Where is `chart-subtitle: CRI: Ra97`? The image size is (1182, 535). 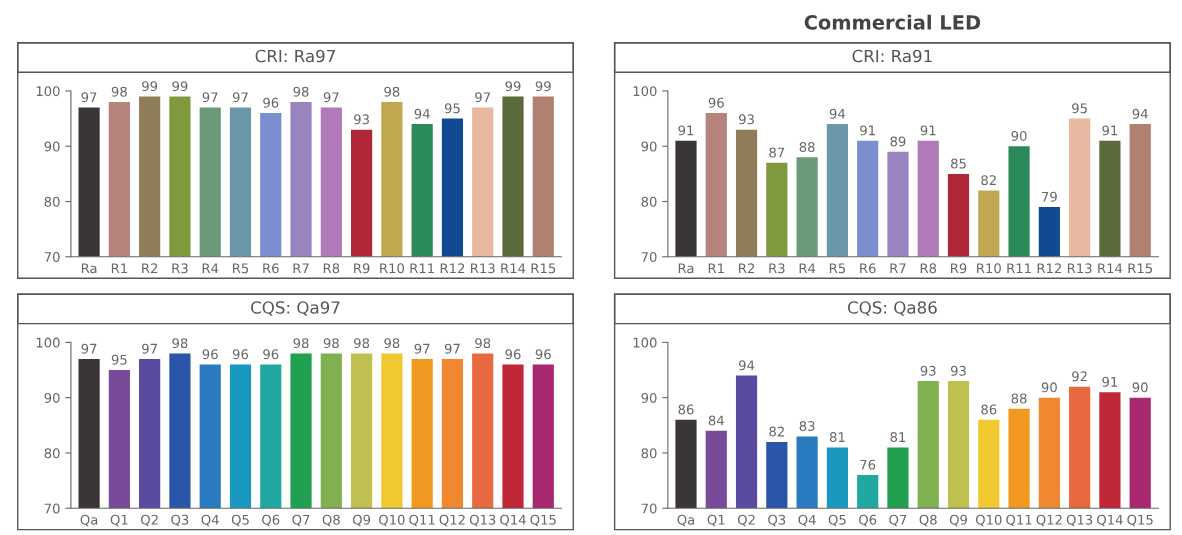
chart-subtitle: CRI: Ra97 is located at coordinates (295, 56).